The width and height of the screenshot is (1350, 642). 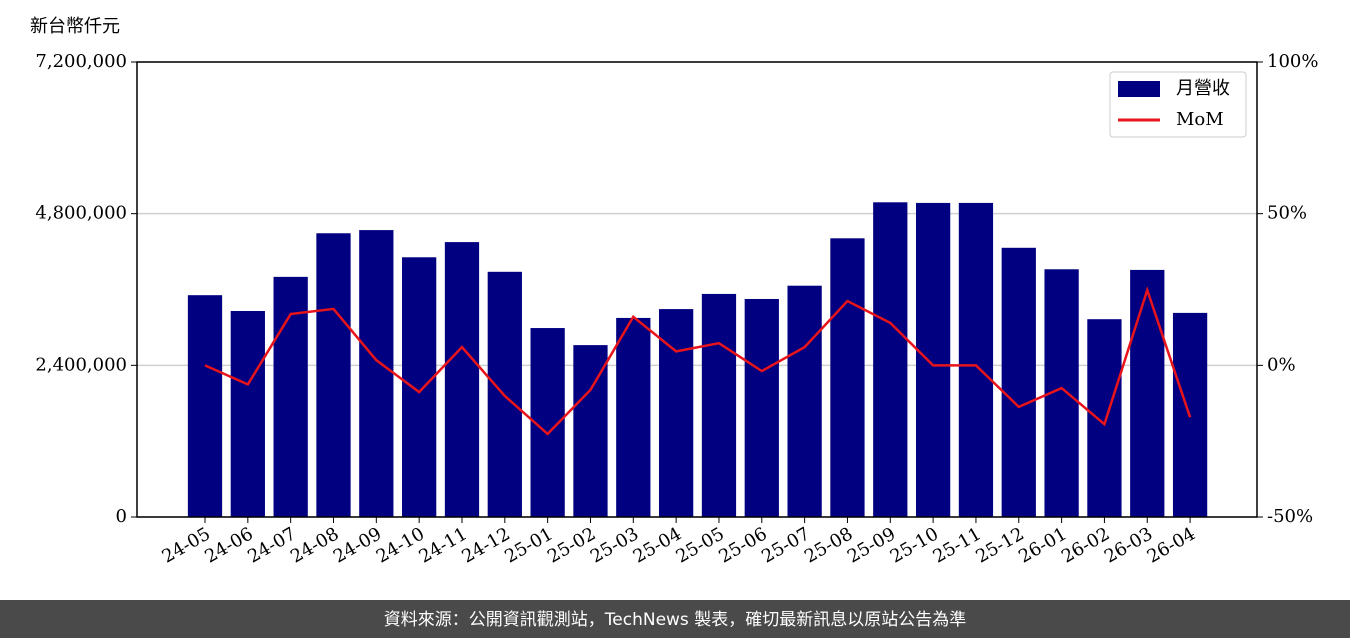 What do you see at coordinates (1292, 61) in the screenshot?
I see `y2-tick-label: 100%` at bounding box center [1292, 61].